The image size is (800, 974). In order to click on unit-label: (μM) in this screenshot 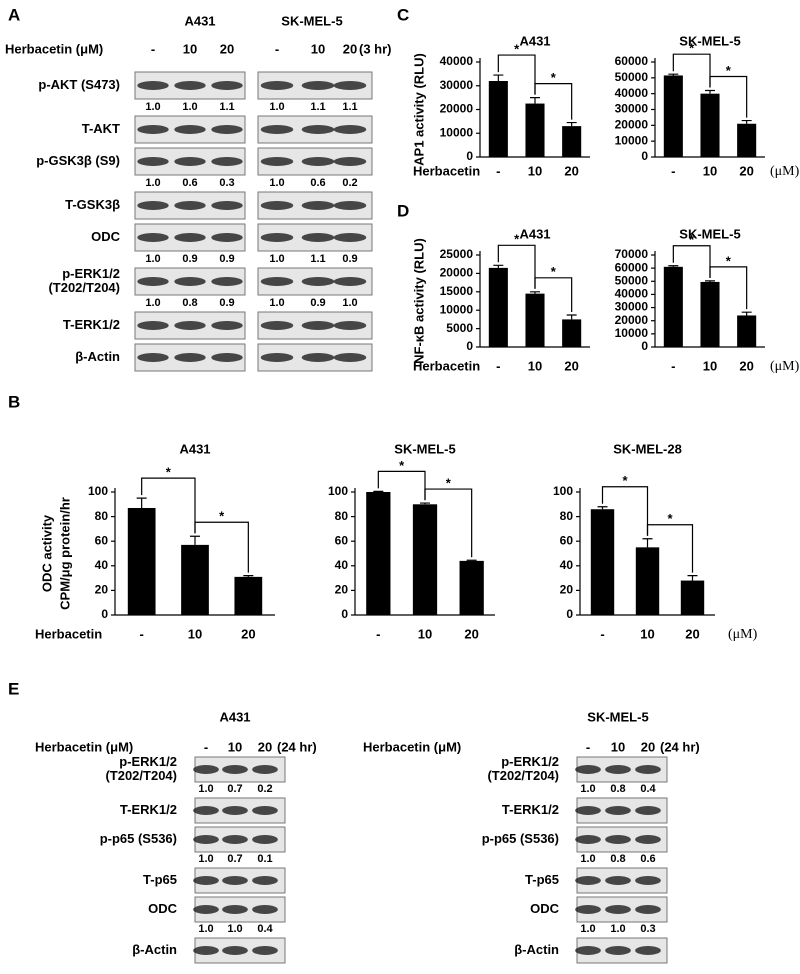, I will do `click(785, 171)`.